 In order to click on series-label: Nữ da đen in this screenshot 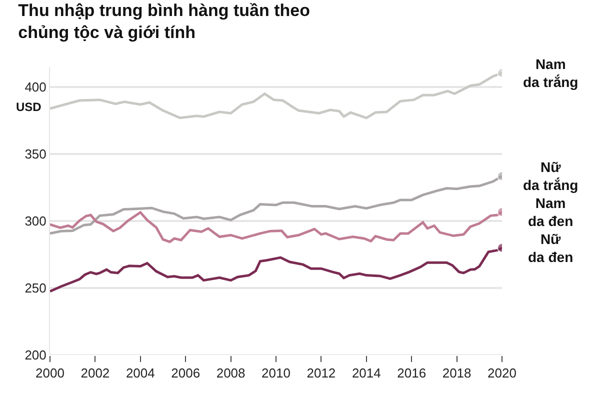, I will do `click(551, 248)`.